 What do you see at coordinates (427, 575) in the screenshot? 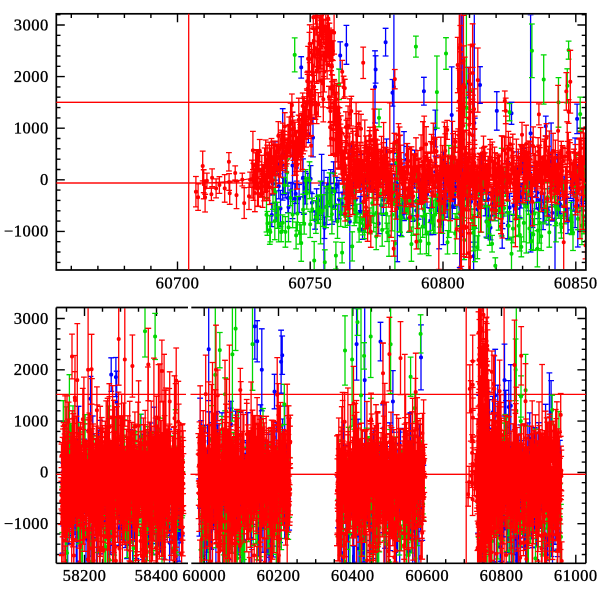
I see `svg-text: 60600` at bounding box center [427, 575].